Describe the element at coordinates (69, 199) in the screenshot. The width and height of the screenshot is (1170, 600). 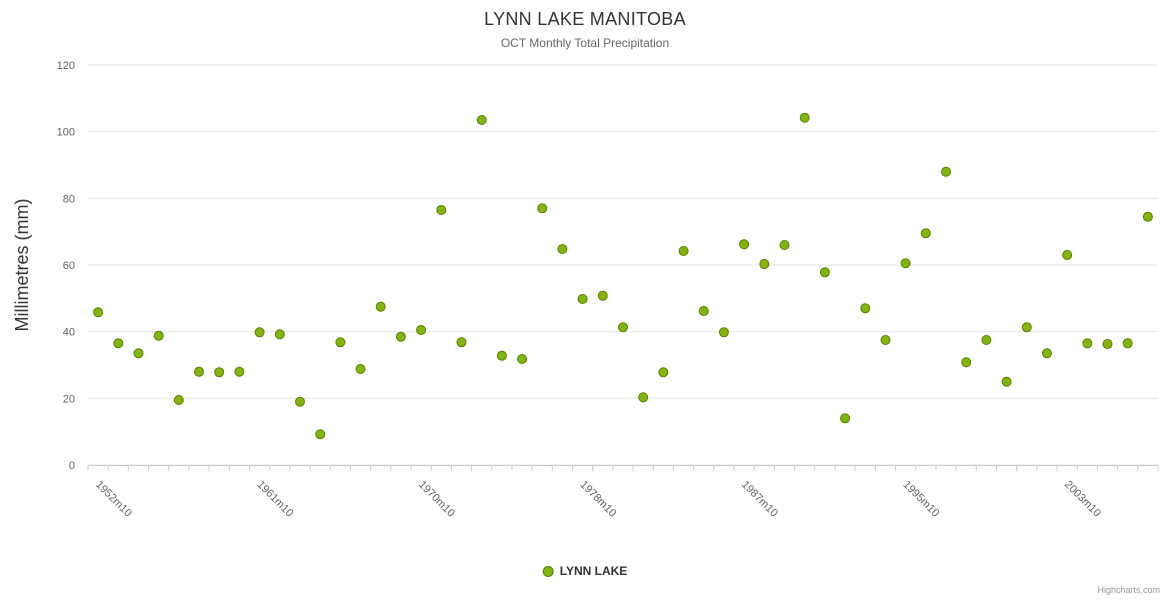
I see `y-axis-tick-label: 80` at that location.